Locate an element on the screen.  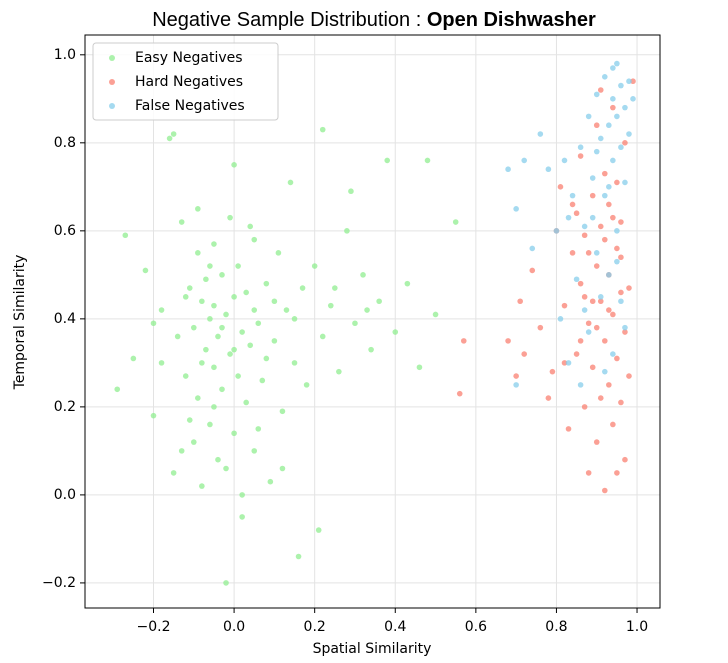
y-tick-label: −0.2 is located at coordinates (59, 583).